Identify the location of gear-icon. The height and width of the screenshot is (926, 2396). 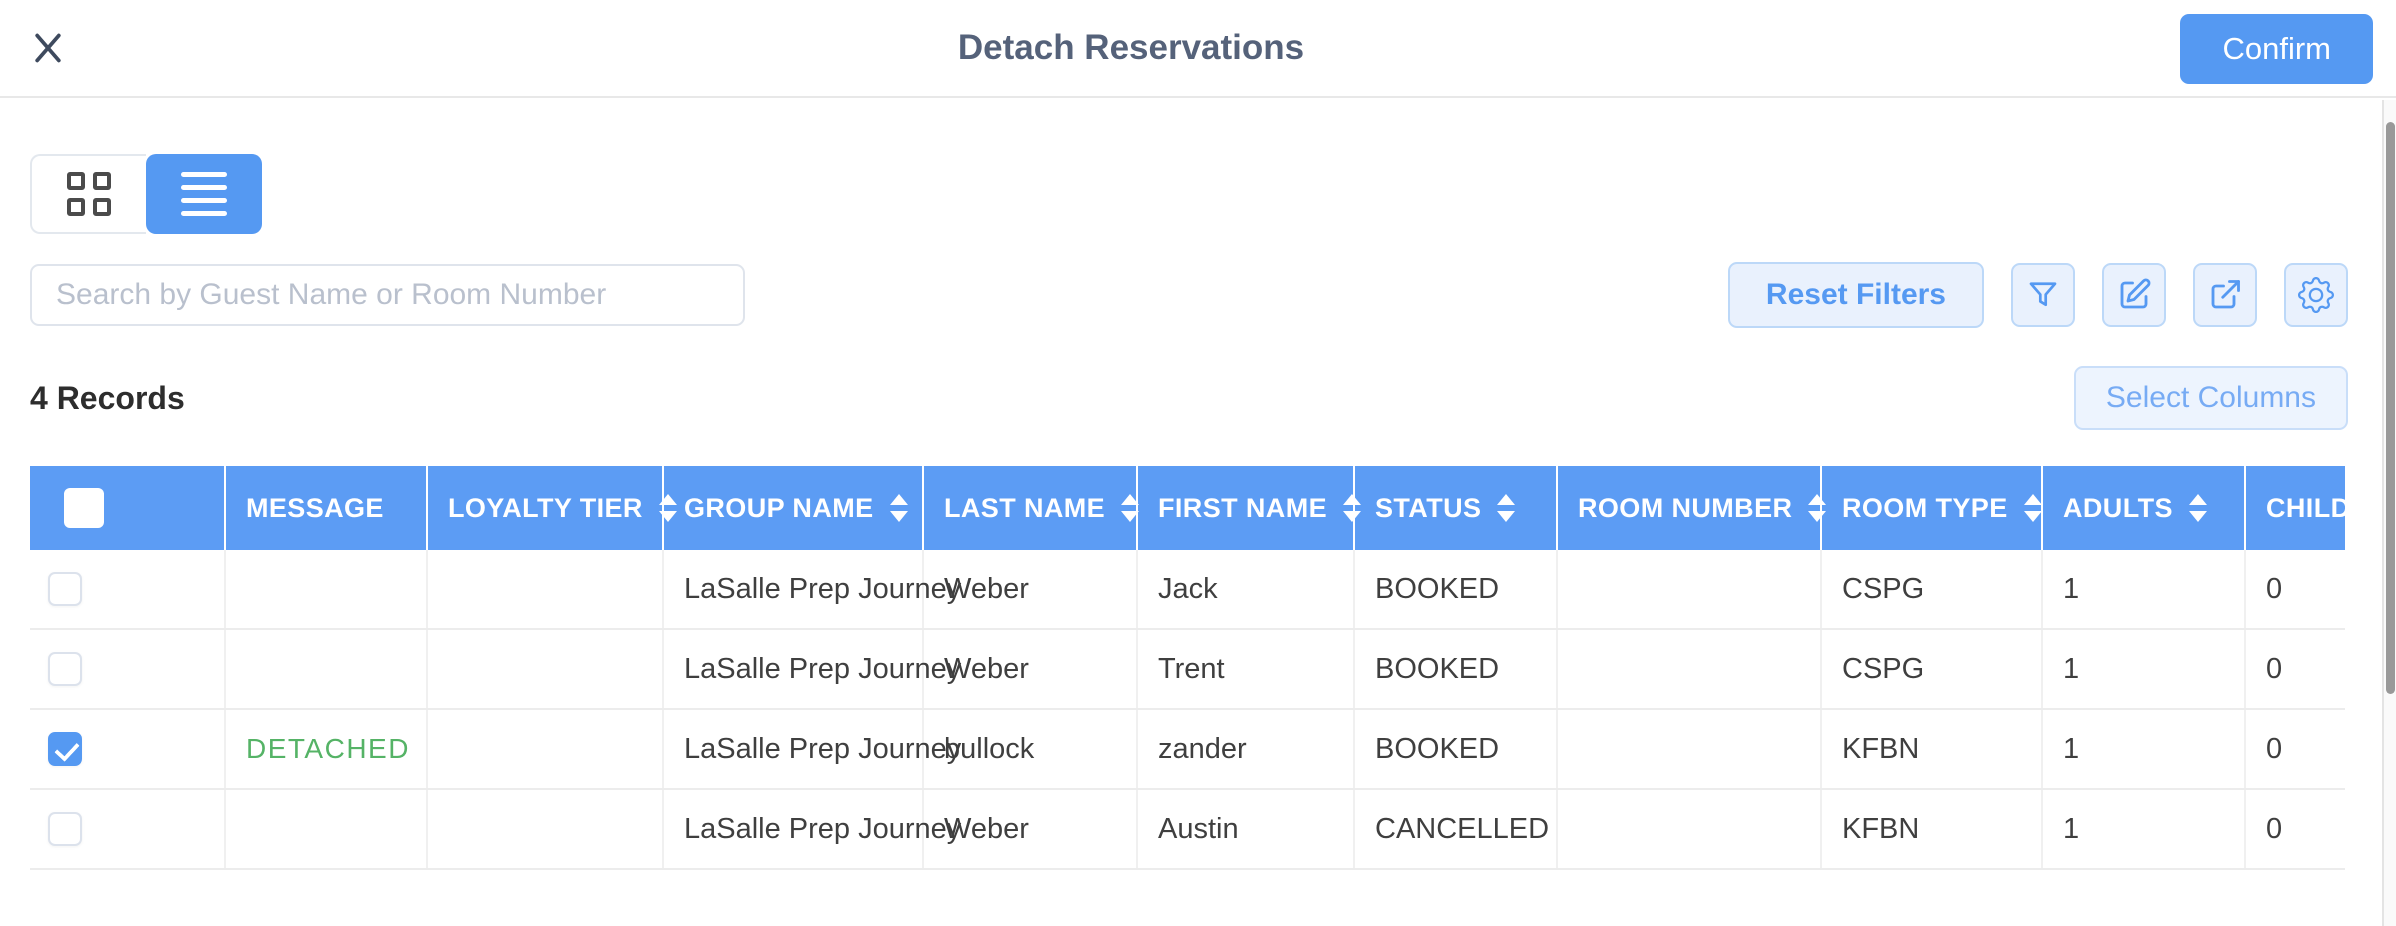
(2316, 295).